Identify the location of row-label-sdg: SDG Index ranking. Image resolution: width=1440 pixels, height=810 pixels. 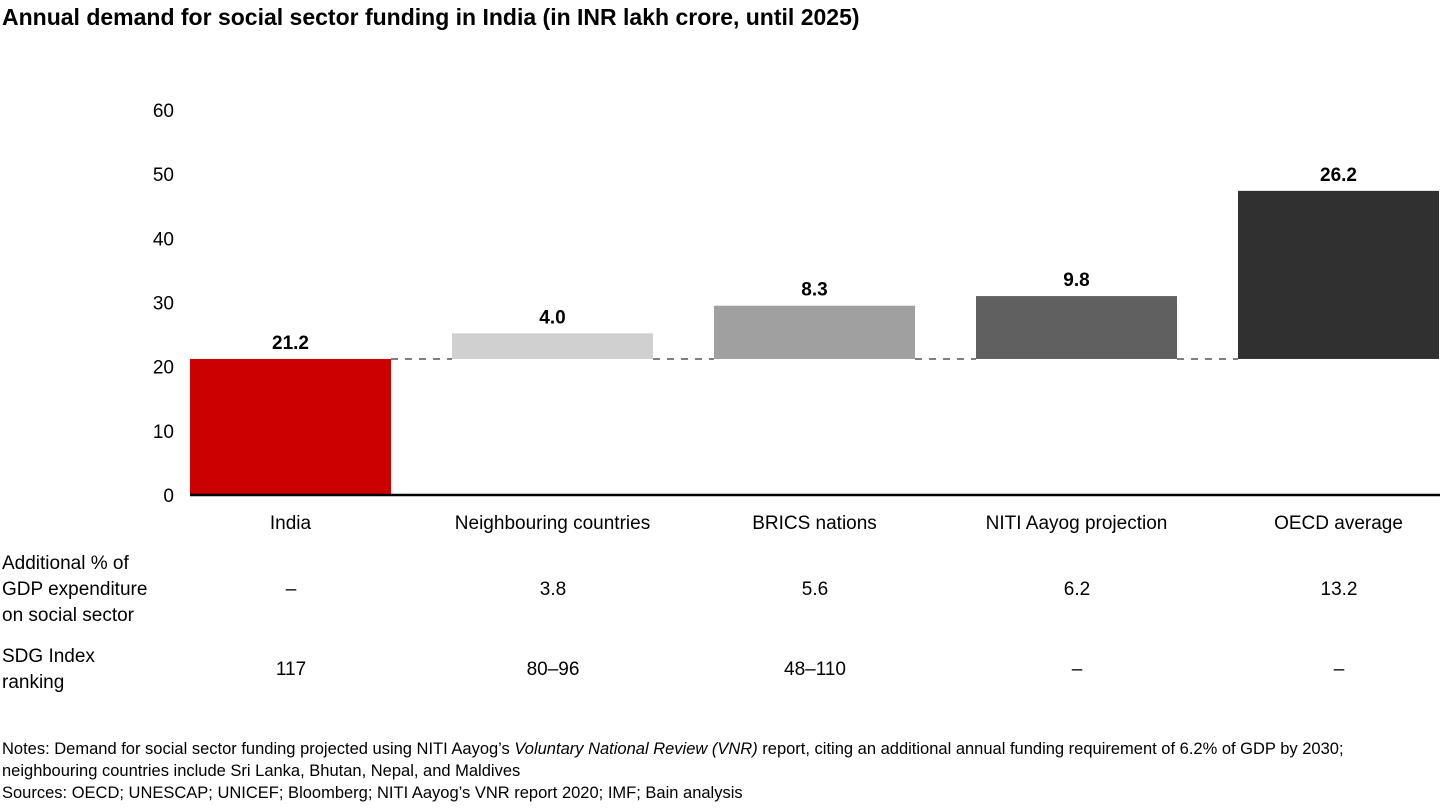
(48, 670).